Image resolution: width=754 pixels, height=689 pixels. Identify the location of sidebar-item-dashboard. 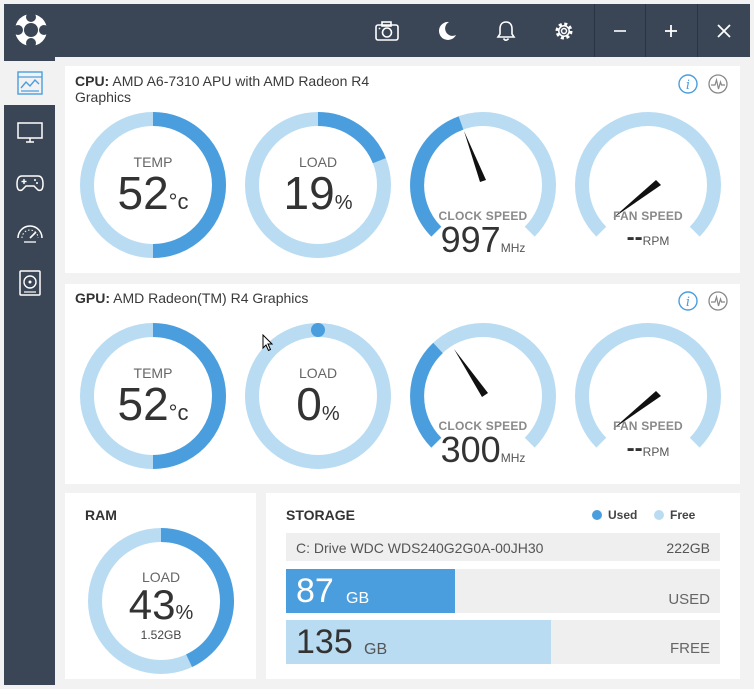
(29, 83).